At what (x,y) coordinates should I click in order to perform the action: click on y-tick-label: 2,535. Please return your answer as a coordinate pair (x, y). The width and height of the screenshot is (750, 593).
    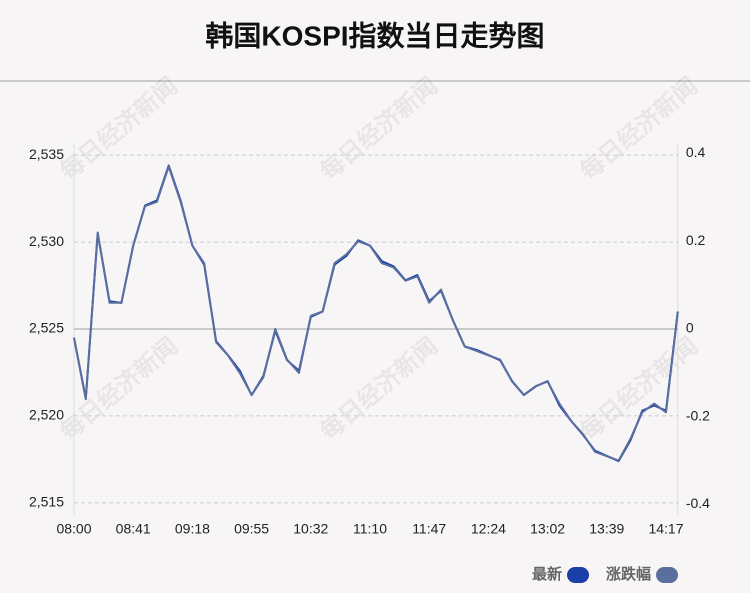
    Looking at the image, I should click on (46, 154).